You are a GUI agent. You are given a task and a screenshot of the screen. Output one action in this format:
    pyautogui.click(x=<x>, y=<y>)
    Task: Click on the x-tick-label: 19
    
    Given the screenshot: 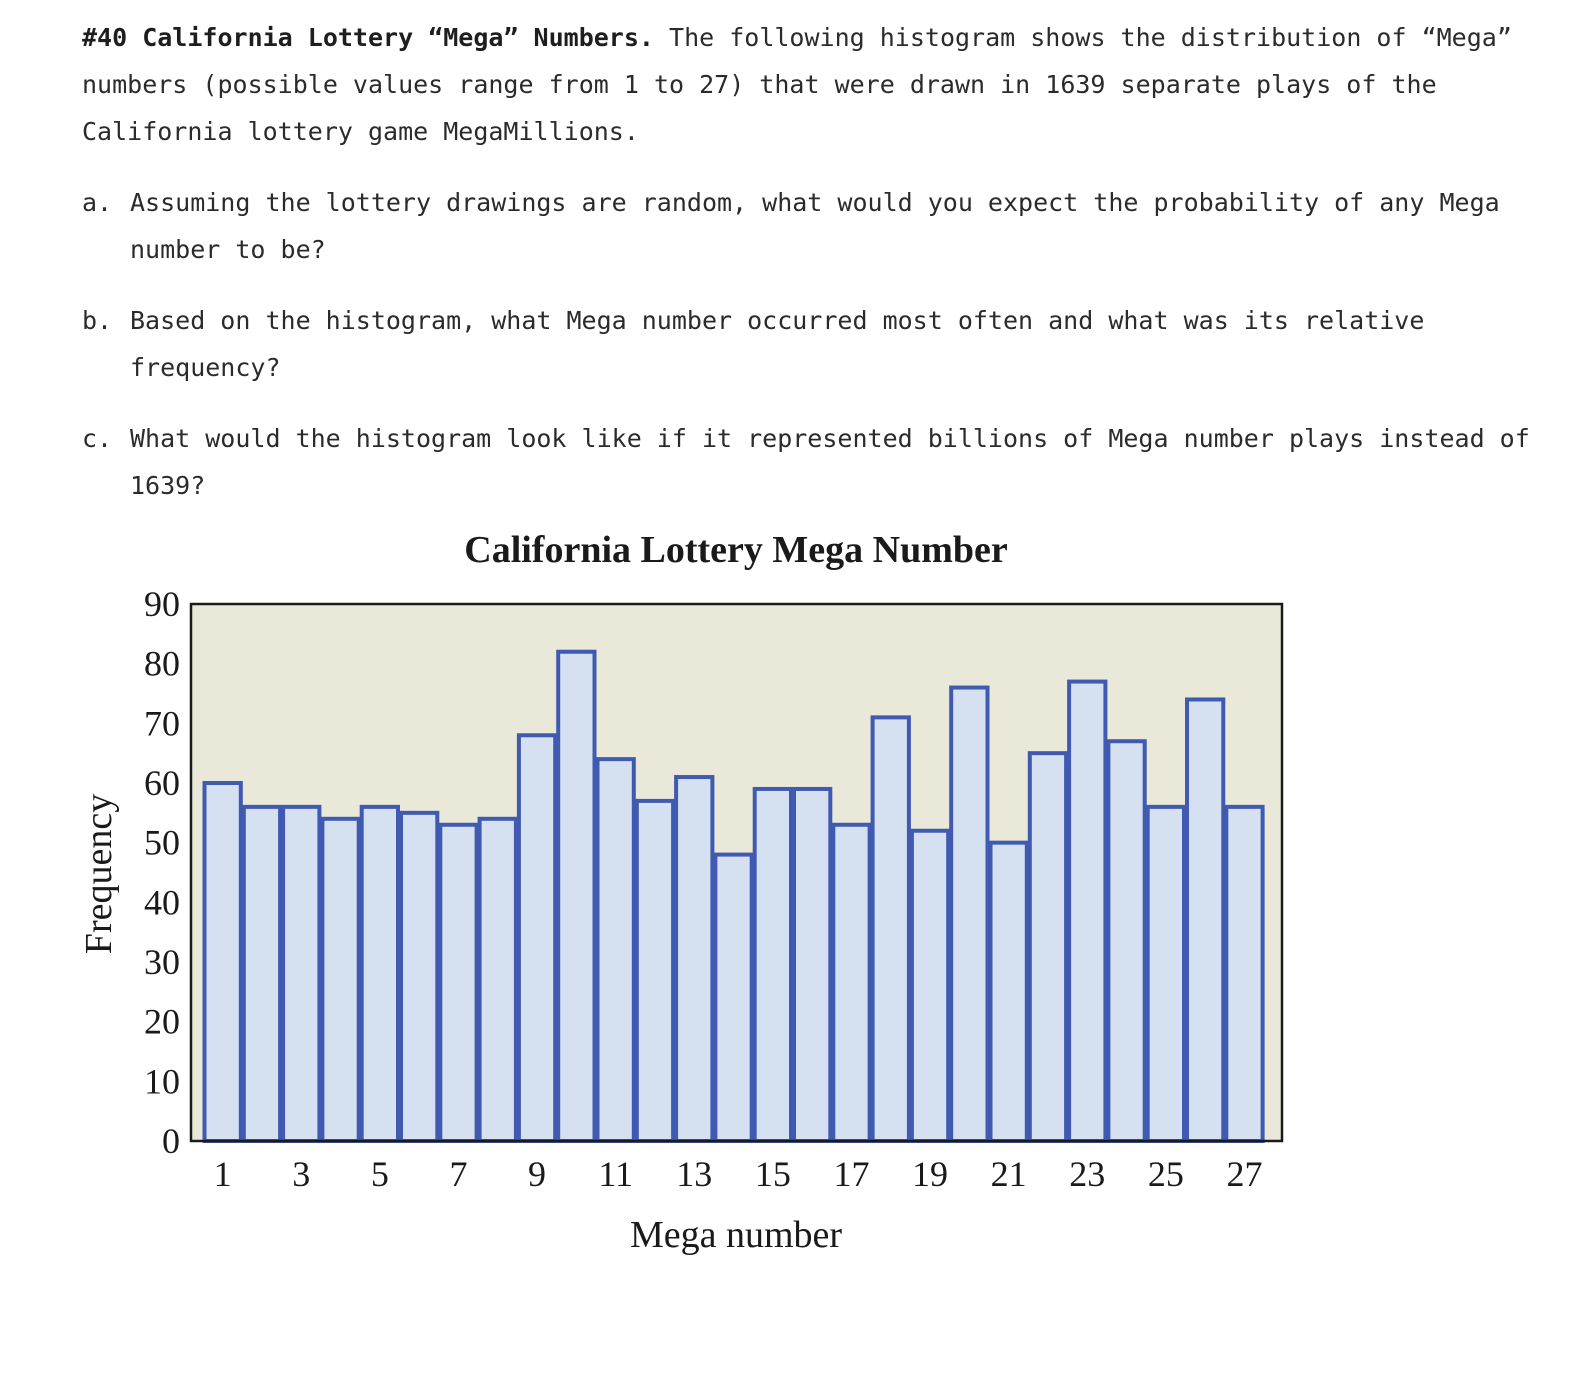 What is the action you would take?
    pyautogui.click(x=930, y=1174)
    